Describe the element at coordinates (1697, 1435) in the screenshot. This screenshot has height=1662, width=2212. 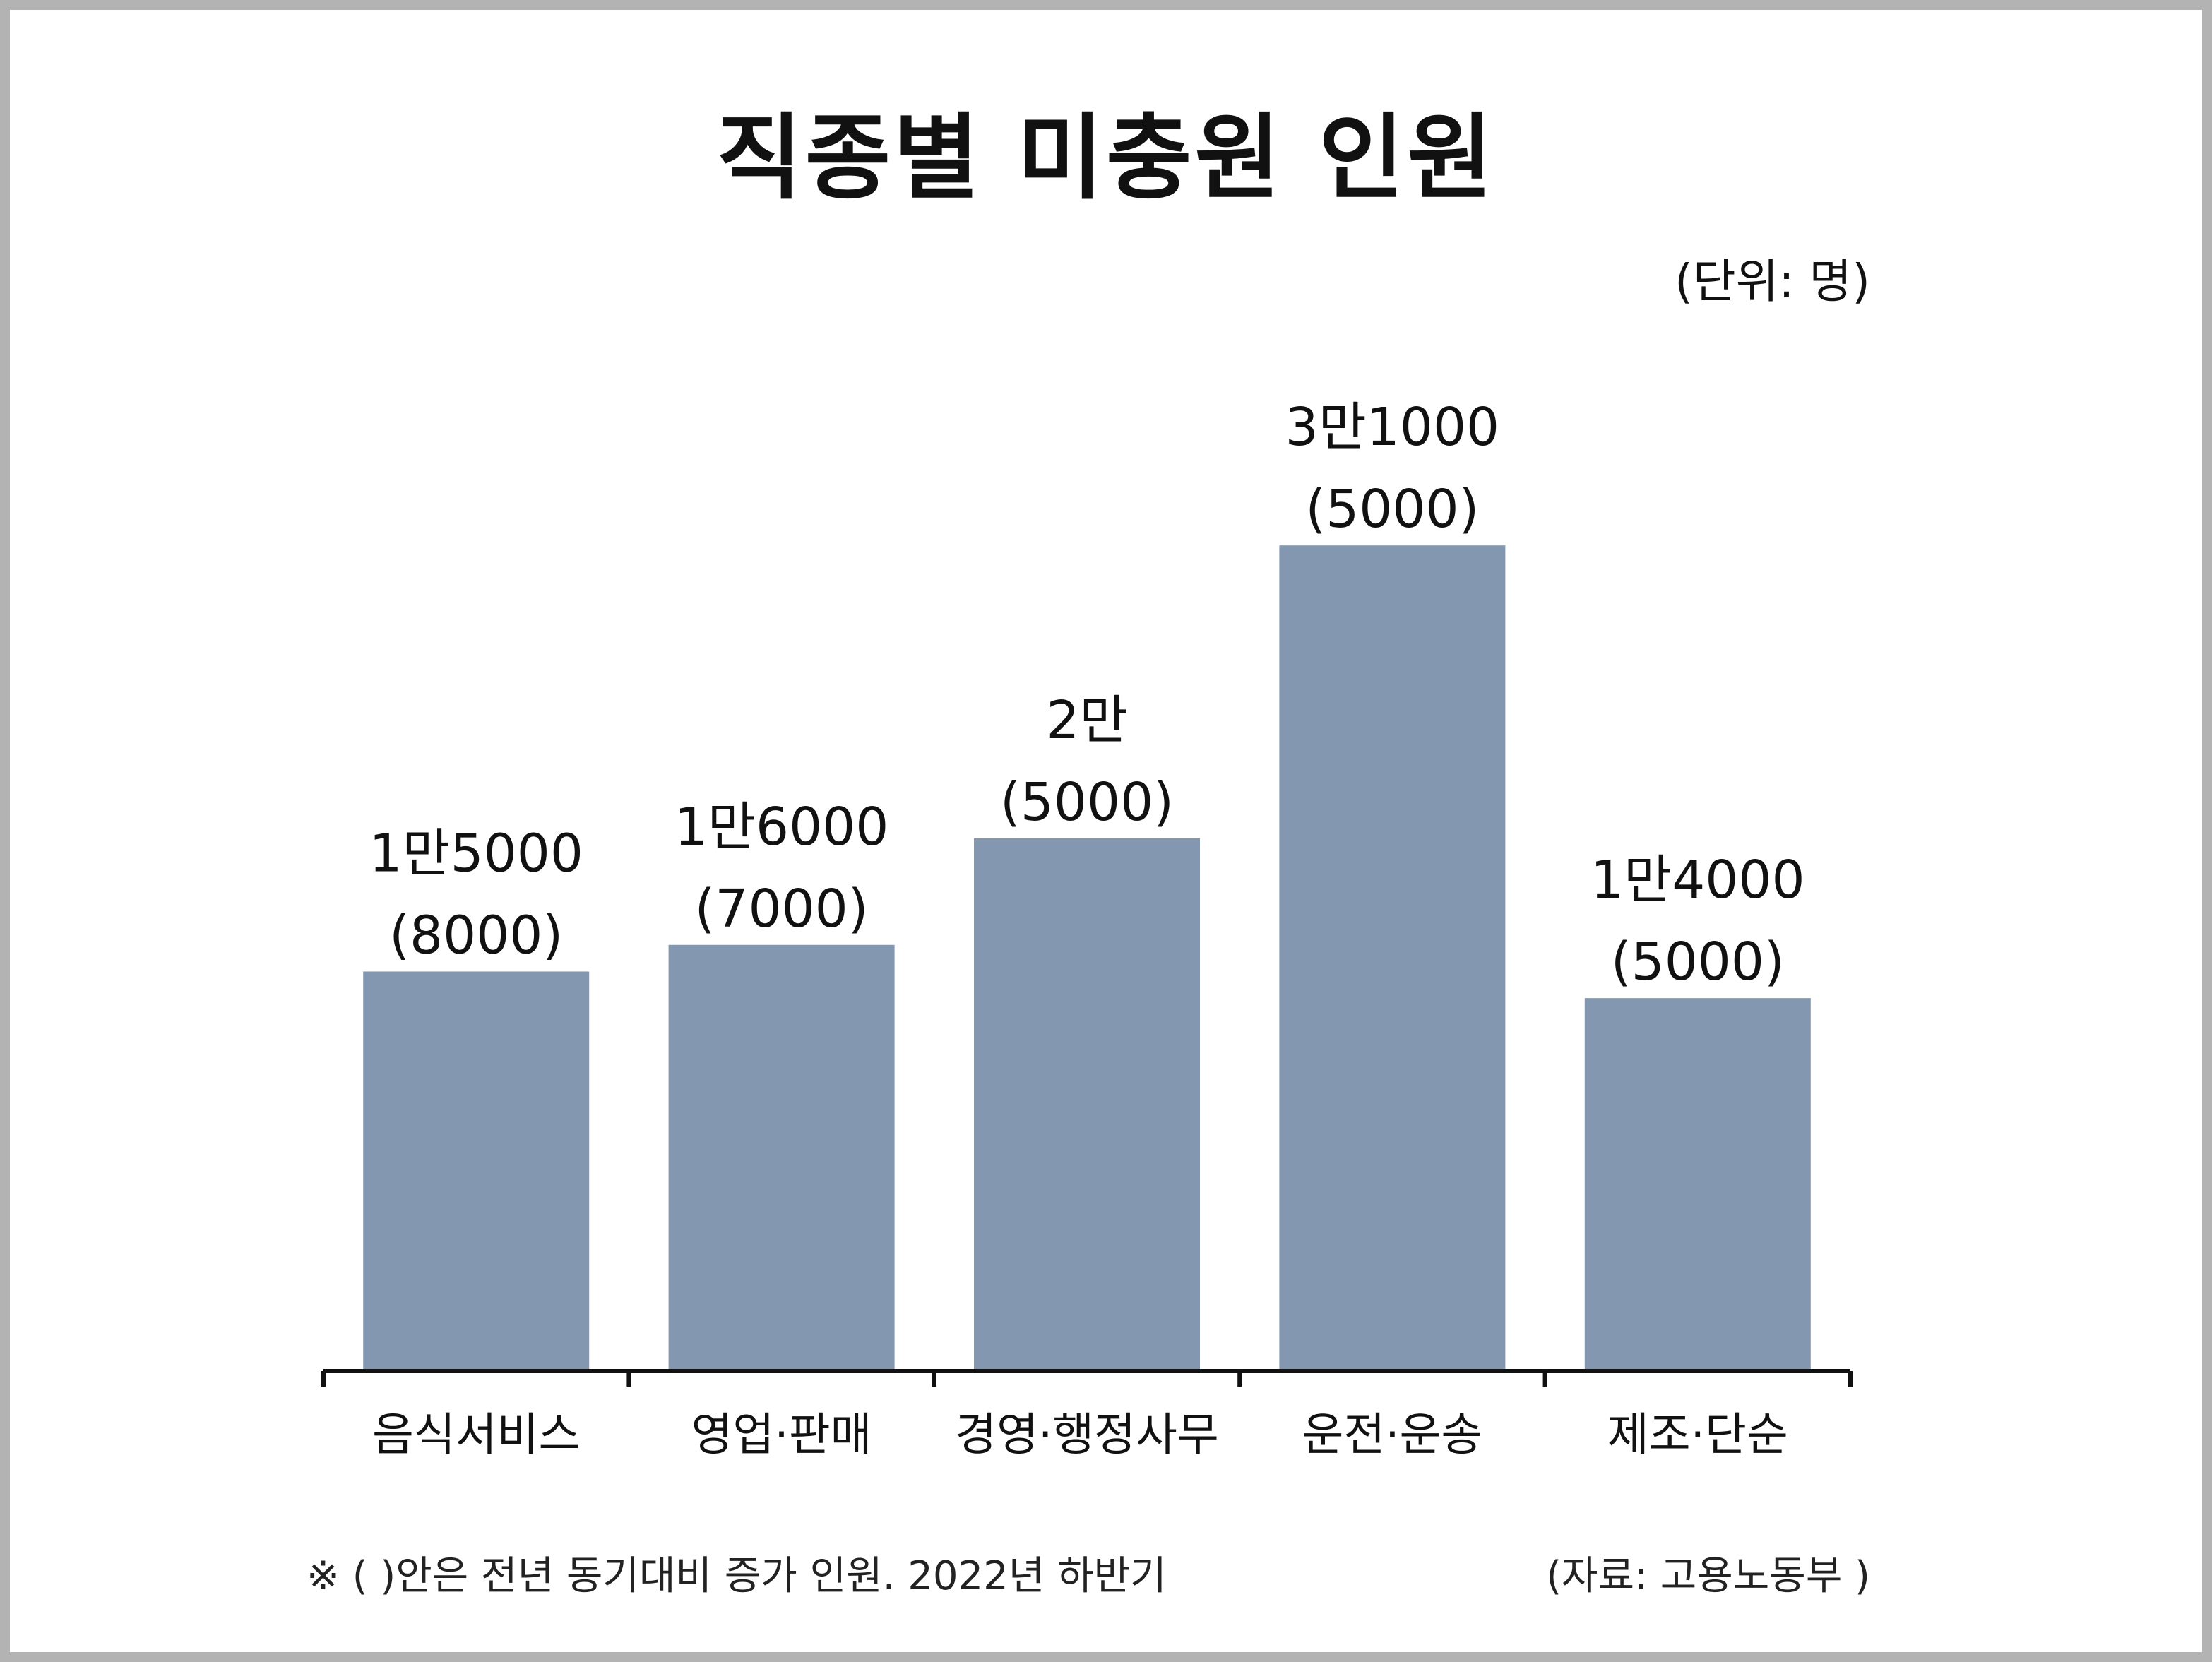
I see `x-tick-label: 제조·단순` at that location.